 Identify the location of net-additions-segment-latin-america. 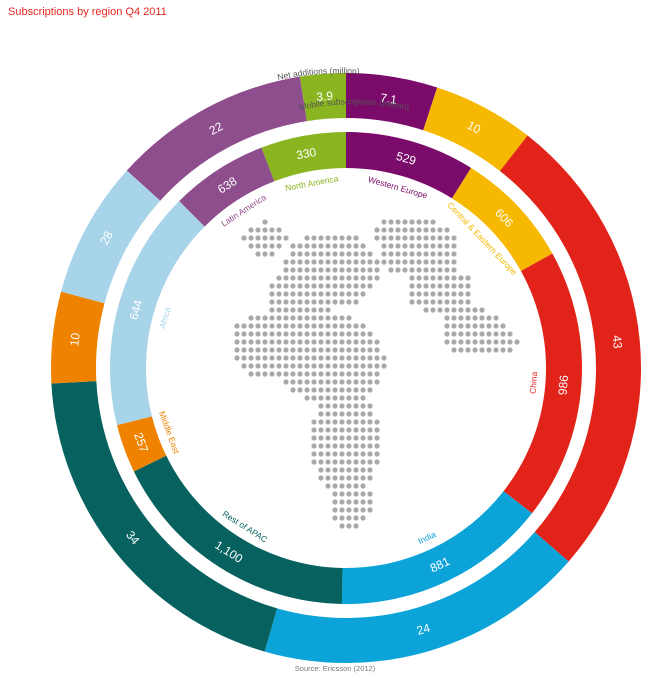
(216, 138).